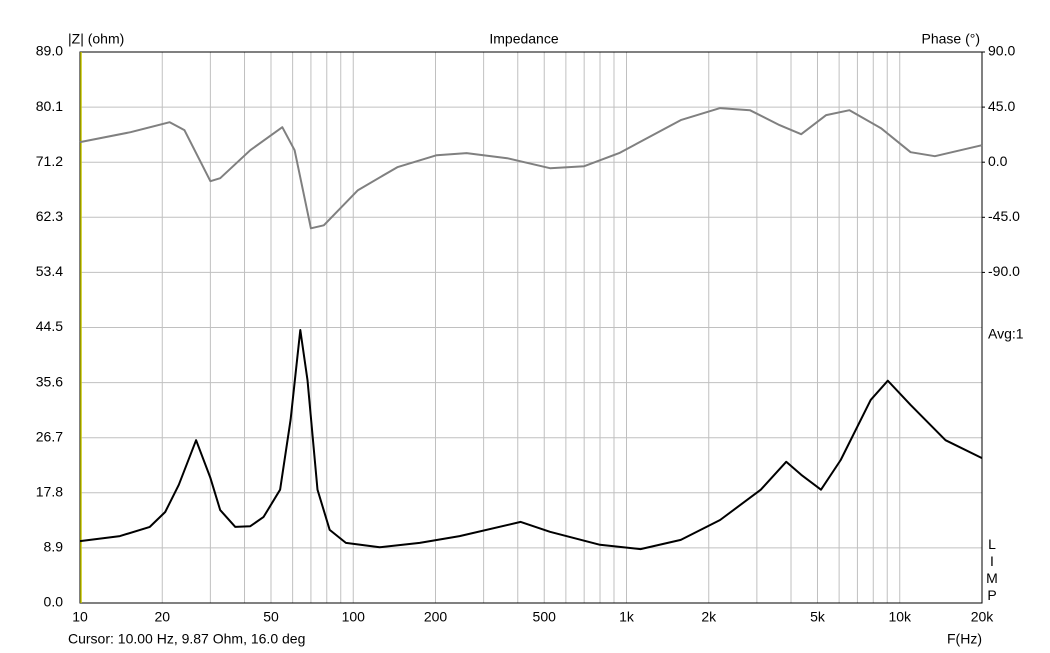 The width and height of the screenshot is (1050, 653). What do you see at coordinates (1004, 271) in the screenshot?
I see `y2-tick-label: -90.0` at bounding box center [1004, 271].